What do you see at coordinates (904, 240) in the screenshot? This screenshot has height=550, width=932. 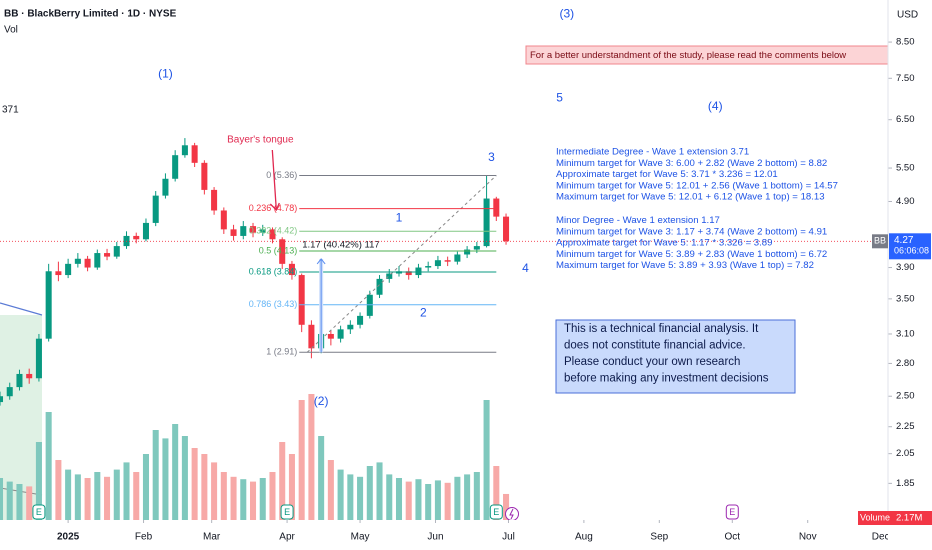 I see `price-tag: 4.27` at bounding box center [904, 240].